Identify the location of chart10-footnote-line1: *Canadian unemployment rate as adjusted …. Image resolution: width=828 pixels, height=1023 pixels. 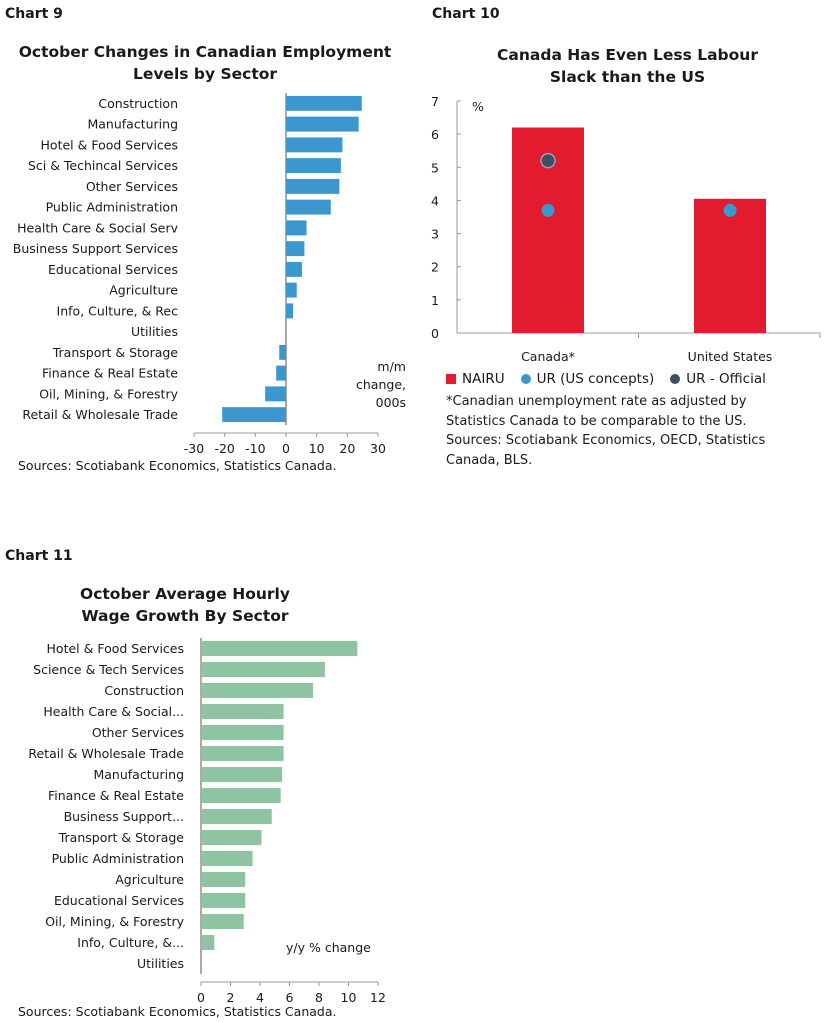
(596, 401).